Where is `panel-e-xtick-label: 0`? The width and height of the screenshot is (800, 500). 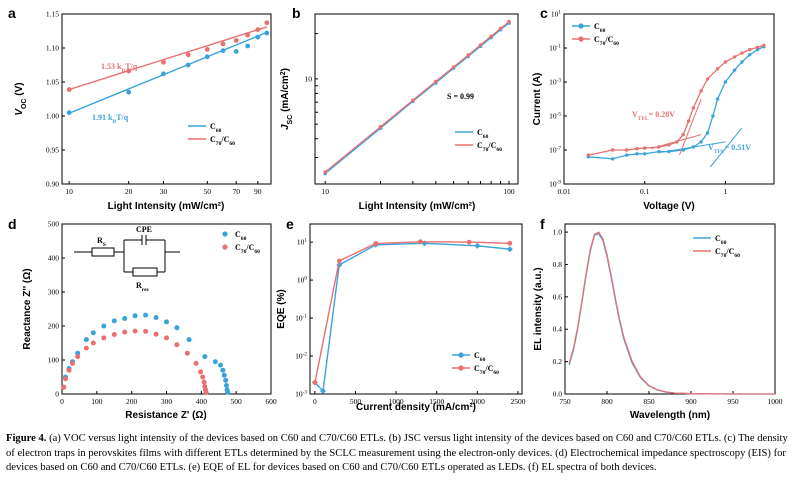 panel-e-xtick-label: 0 is located at coordinates (315, 401).